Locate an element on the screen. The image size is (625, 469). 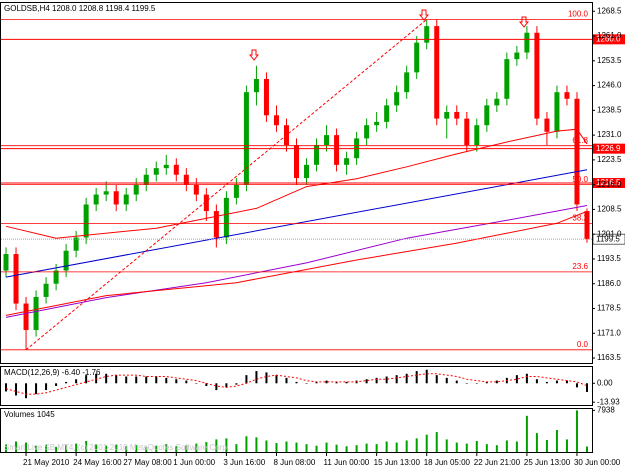
fractal-arrow is located at coordinates (254, 55).